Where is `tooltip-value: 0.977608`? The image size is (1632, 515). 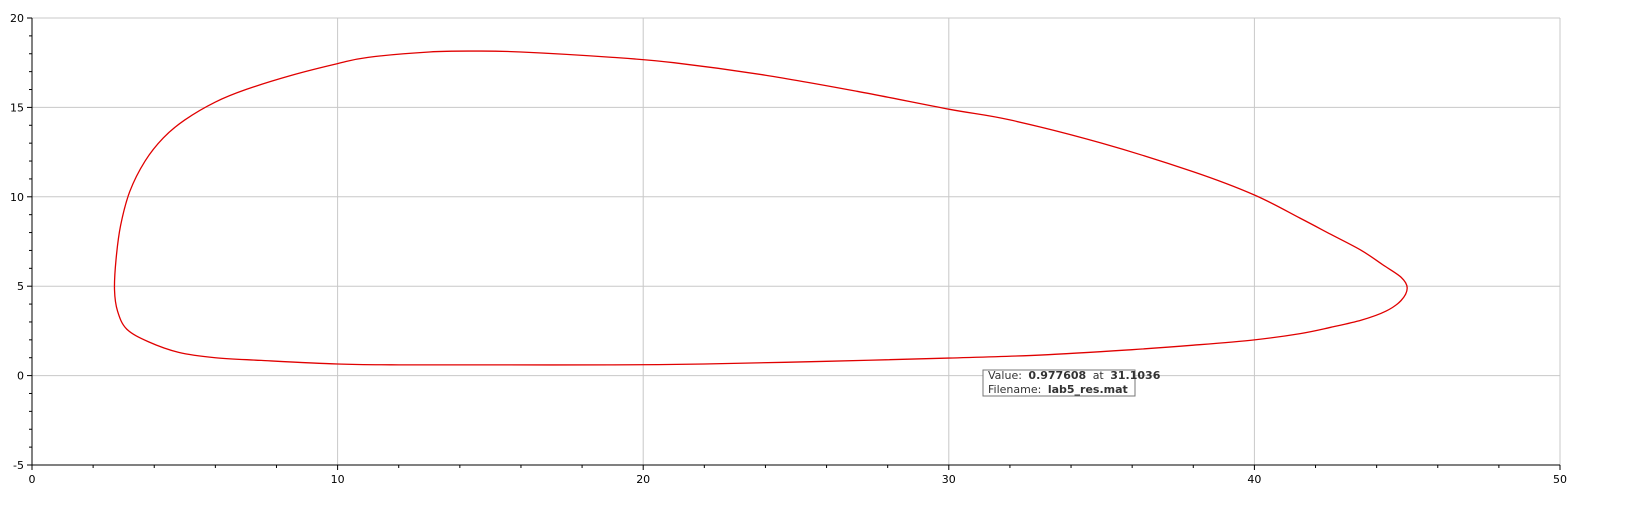
tooltip-value: 0.977608 is located at coordinates (1057, 375).